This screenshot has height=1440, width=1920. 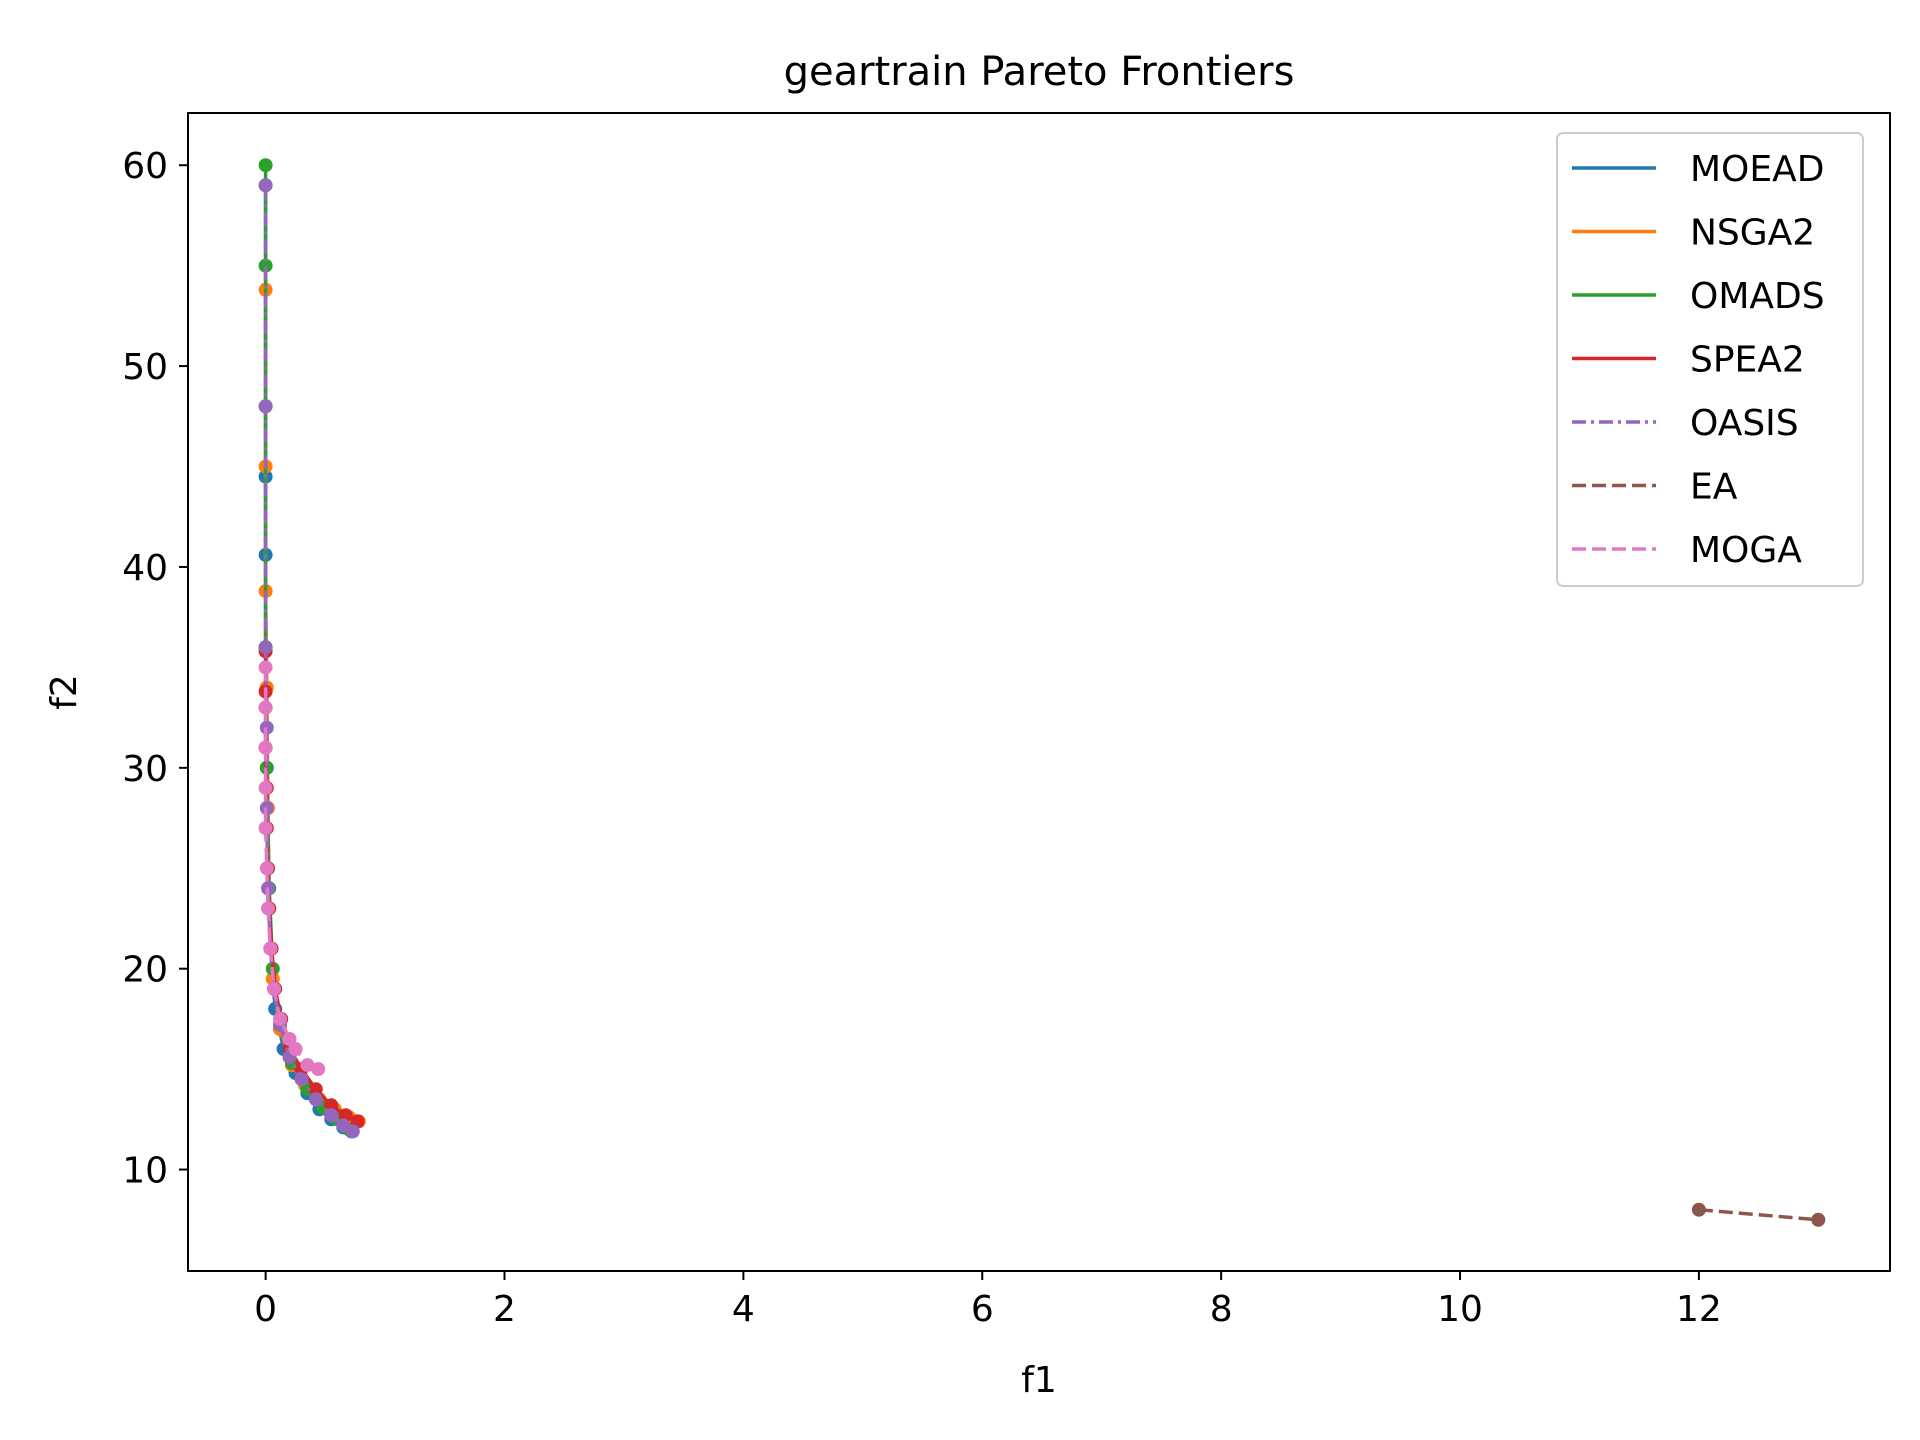 What do you see at coordinates (1688, 360) in the screenshot?
I see `legend-item-spea2: SPEA2` at bounding box center [1688, 360].